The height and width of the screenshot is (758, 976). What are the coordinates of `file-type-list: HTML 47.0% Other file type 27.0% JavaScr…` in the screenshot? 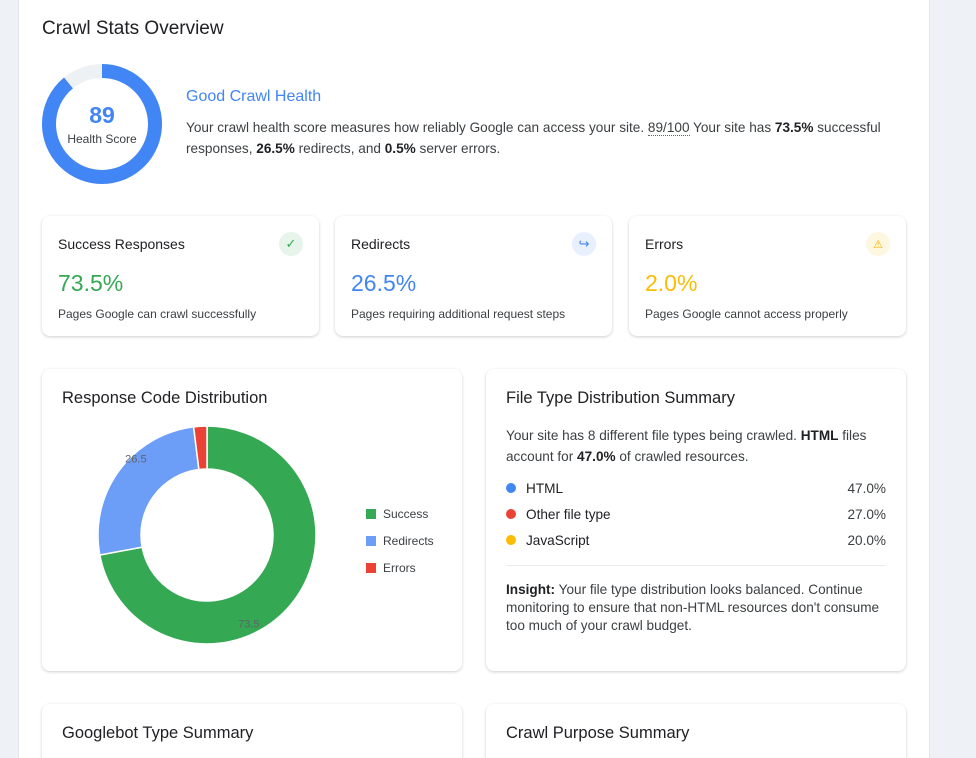 It's located at (696, 514).